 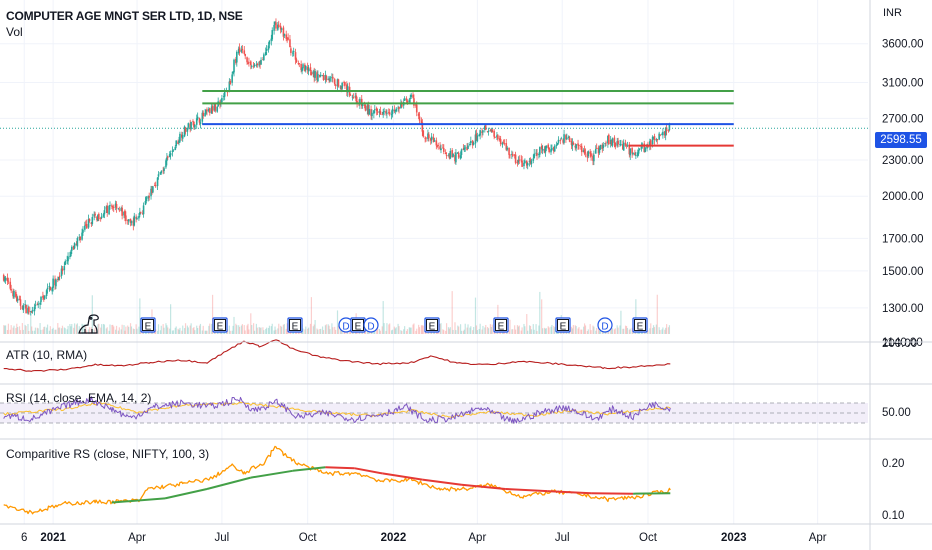 I want to click on crs-axis-tick-label: 0.10, so click(x=893, y=516).